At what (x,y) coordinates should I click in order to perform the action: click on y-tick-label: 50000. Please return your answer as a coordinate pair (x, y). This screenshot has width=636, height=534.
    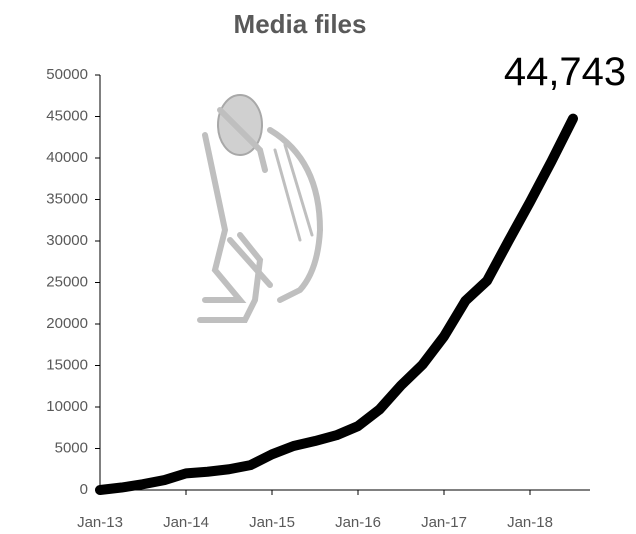
    Looking at the image, I should click on (67, 74).